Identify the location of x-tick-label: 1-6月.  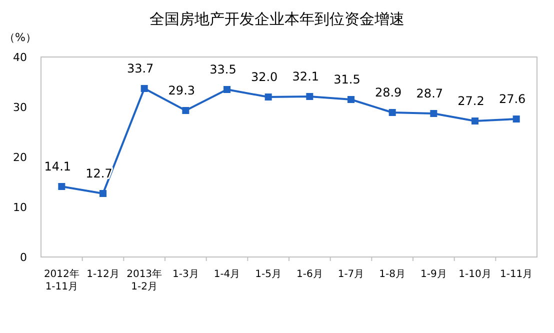
(309, 274).